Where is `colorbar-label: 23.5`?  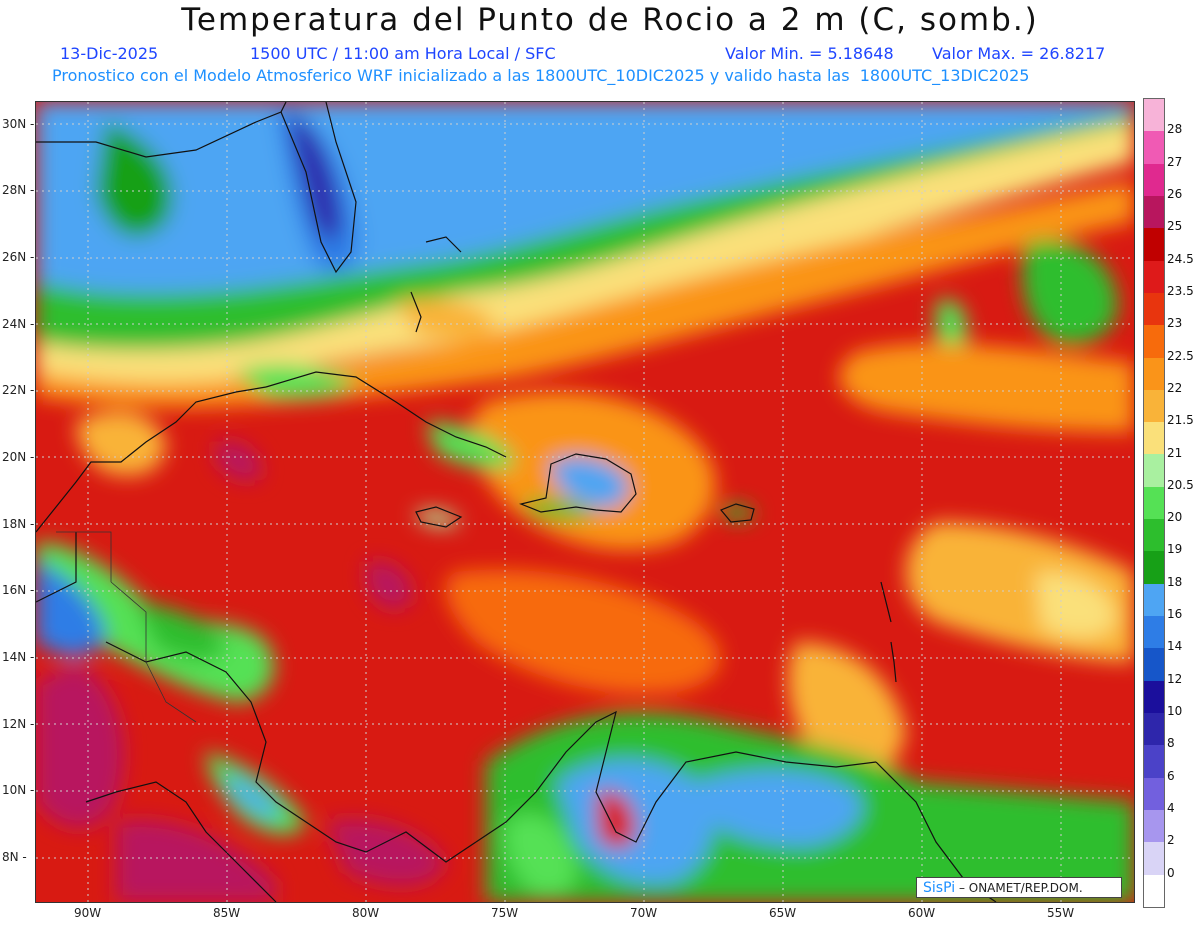 colorbar-label: 23.5 is located at coordinates (1180, 290).